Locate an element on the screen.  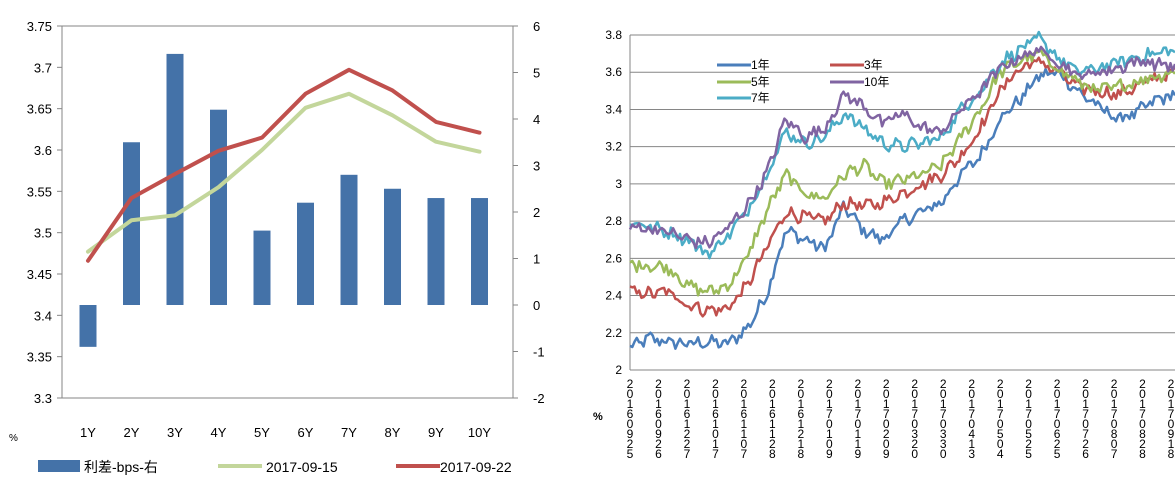
right-axis-tick-label: 5 is located at coordinates (536, 73).